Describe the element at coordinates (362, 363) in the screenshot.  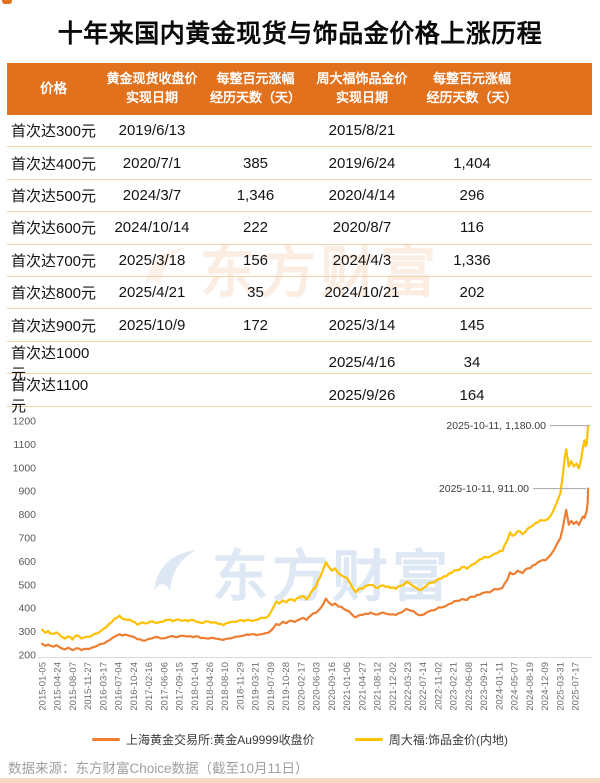
I see `ctf-date-cell: 2025/4/16` at that location.